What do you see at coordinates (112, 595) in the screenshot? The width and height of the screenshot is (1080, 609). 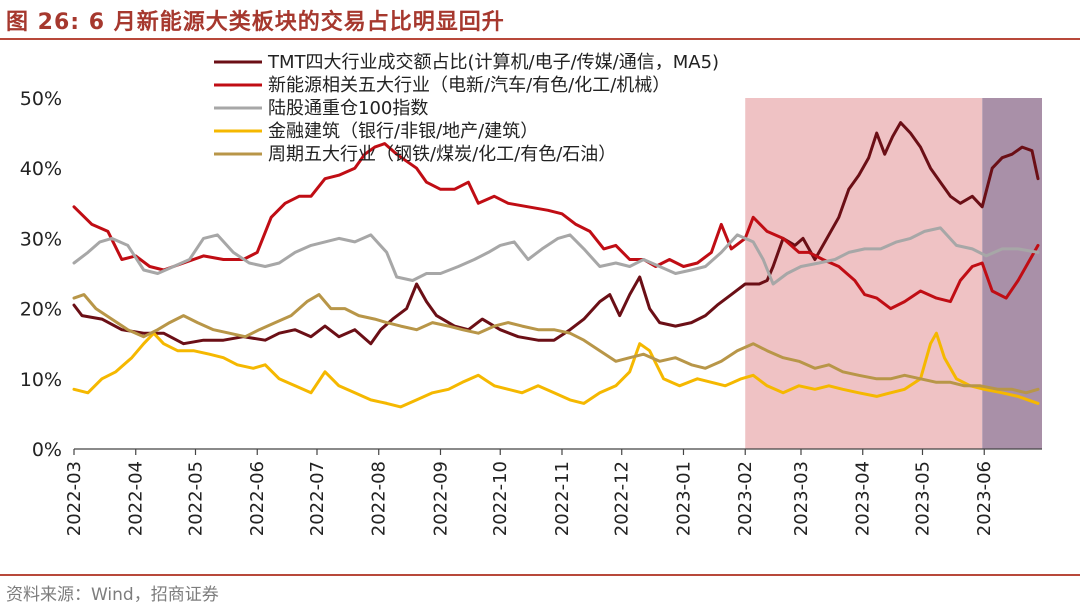 I see `source-note: 资料来源：Wind，招商证券` at bounding box center [112, 595].